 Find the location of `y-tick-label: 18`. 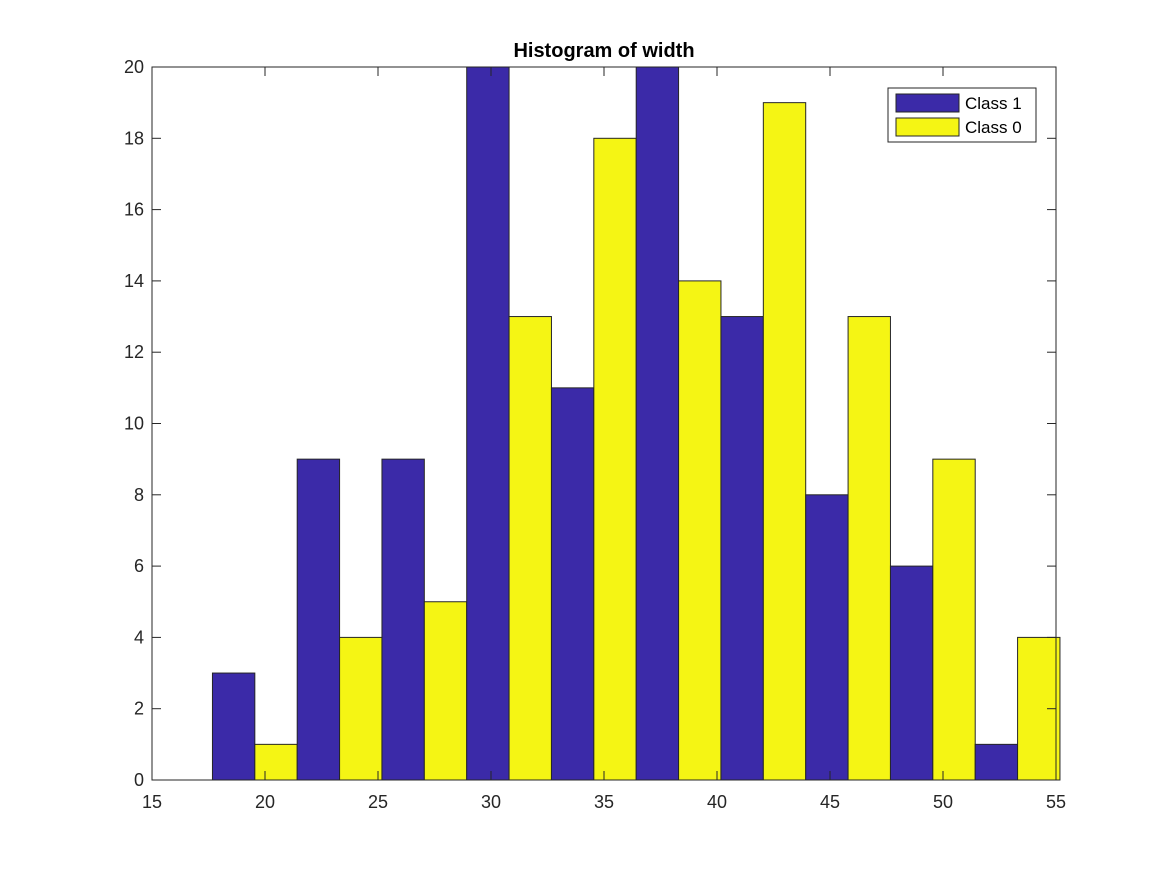

y-tick-label: 18 is located at coordinates (134, 138).